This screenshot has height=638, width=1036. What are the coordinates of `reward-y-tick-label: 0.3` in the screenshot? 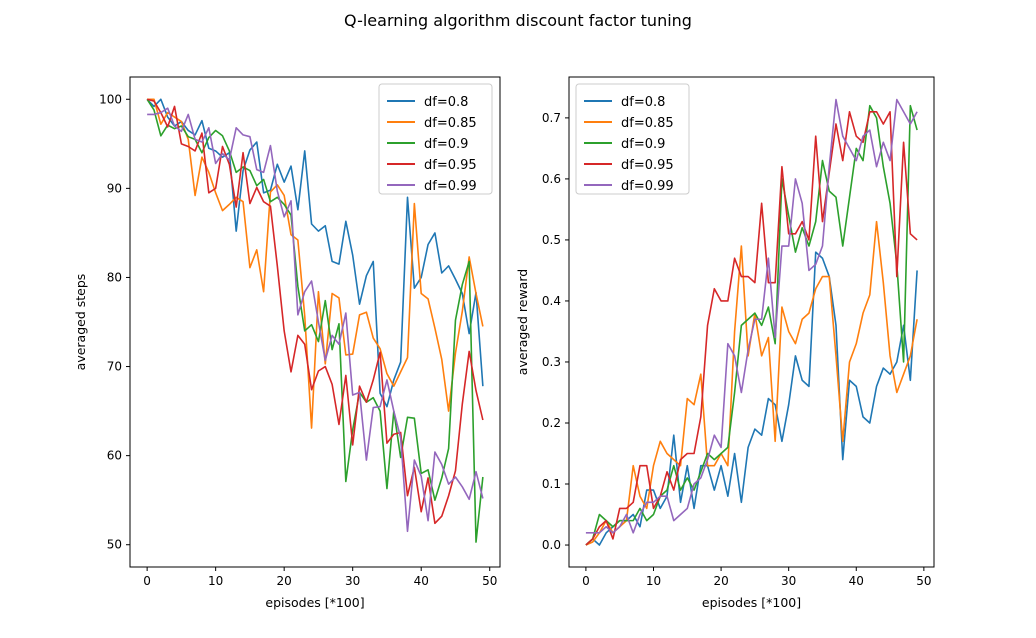 It's located at (551, 362).